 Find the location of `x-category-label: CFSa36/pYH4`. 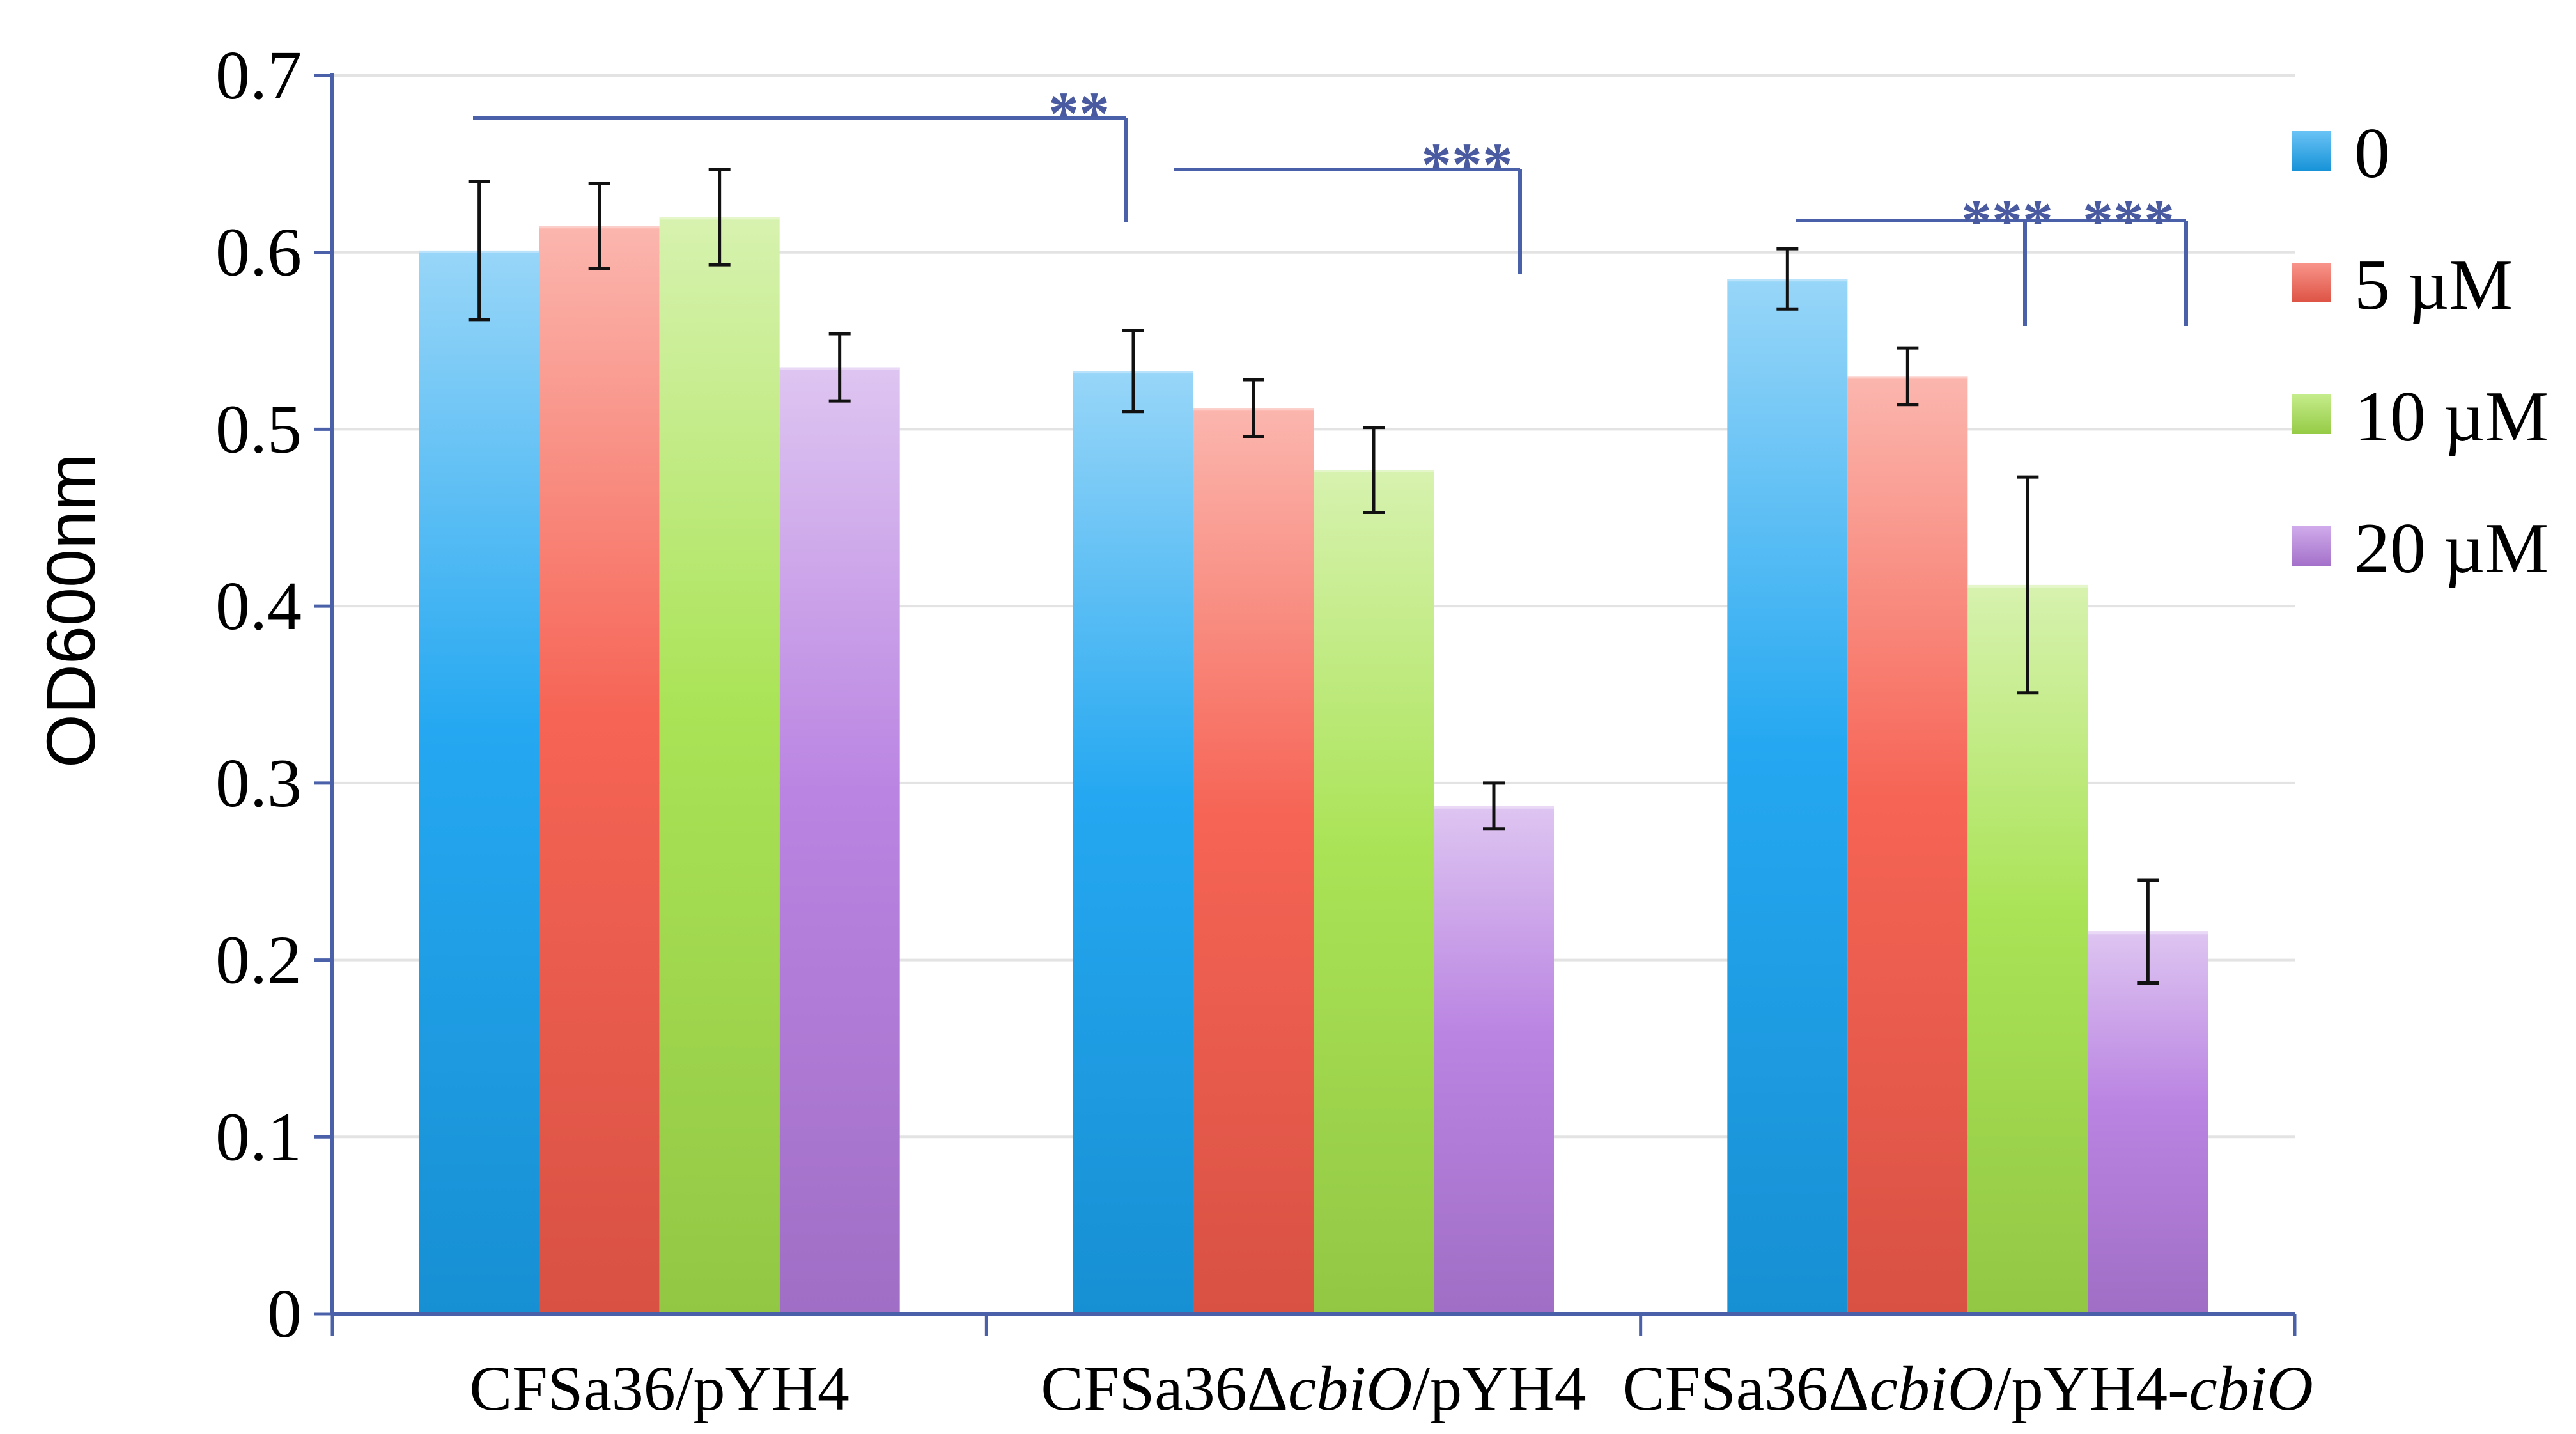

x-category-label: CFSa36/pYH4 is located at coordinates (660, 1389).